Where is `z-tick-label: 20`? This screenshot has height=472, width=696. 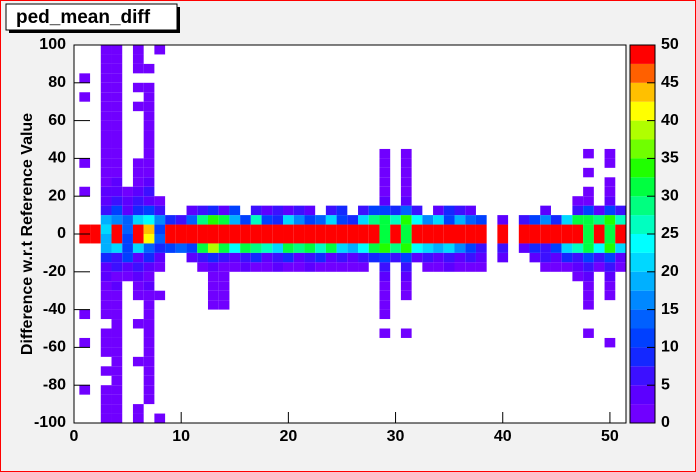
z-tick-label: 20 is located at coordinates (670, 271).